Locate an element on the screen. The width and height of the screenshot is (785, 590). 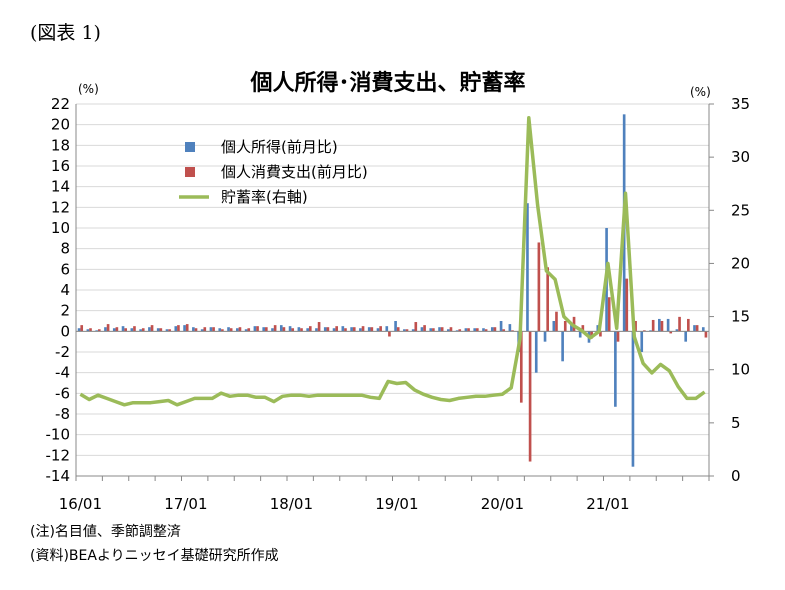
y-left-tick-label: 10 is located at coordinates (60, 228).